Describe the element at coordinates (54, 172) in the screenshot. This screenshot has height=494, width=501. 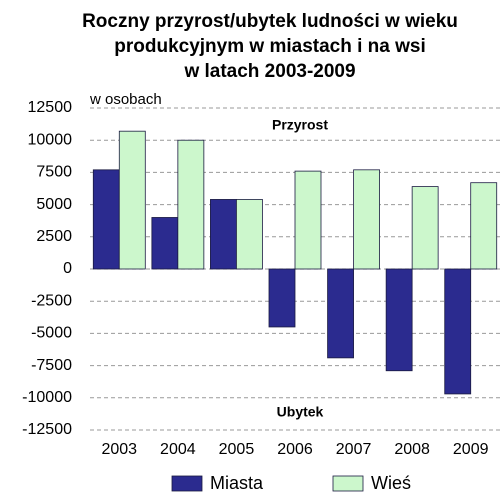
I see `y-tick-label: 7500` at that location.